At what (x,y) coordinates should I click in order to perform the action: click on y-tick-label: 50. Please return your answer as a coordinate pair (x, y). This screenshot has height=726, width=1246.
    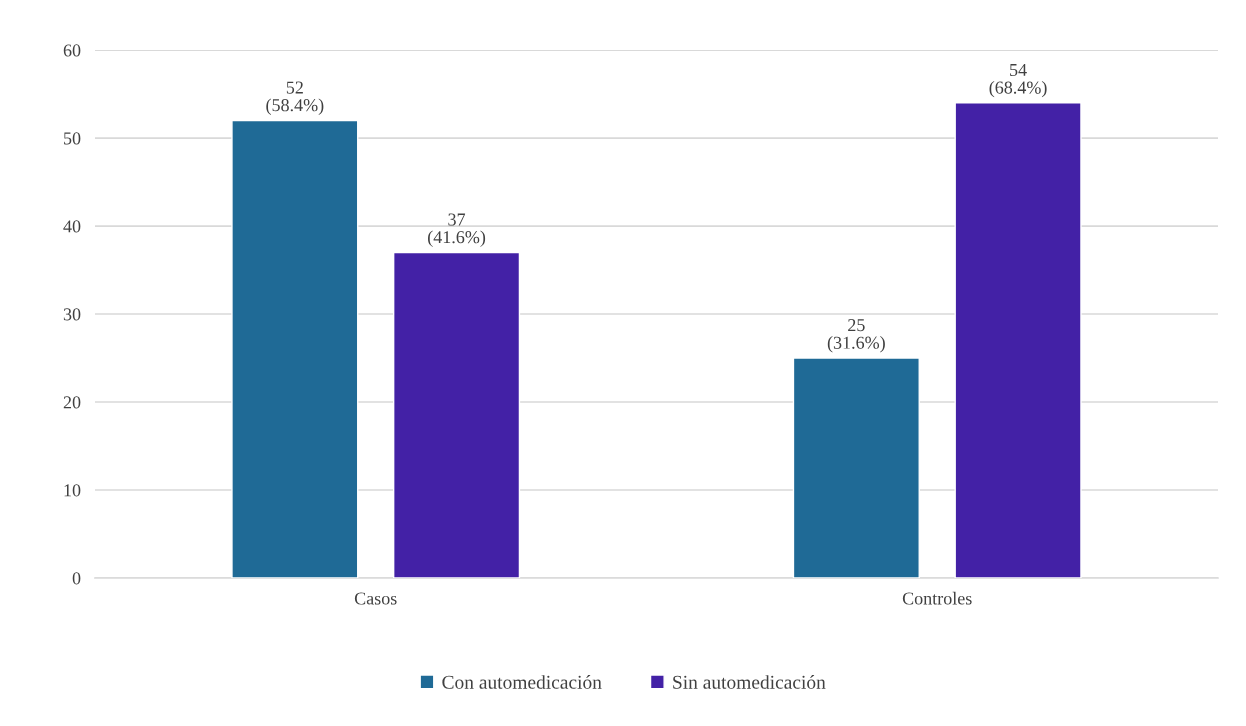
    Looking at the image, I should click on (72, 138).